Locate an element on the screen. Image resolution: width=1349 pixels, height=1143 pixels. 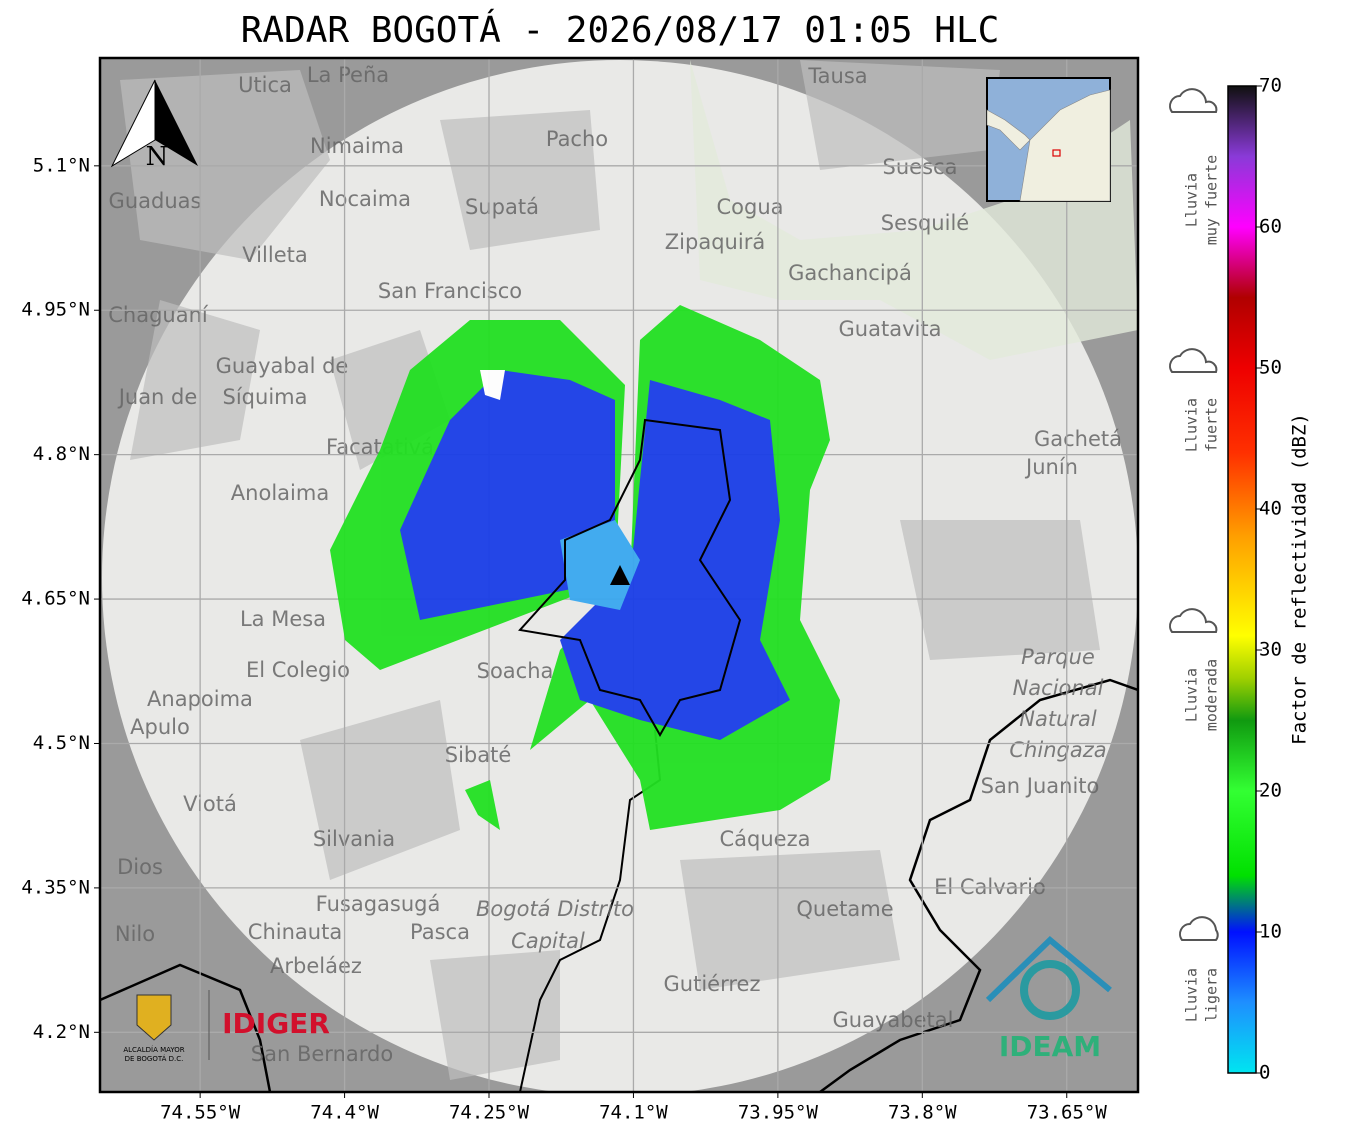
x-tick-label: 73.8°W is located at coordinates (922, 1113).